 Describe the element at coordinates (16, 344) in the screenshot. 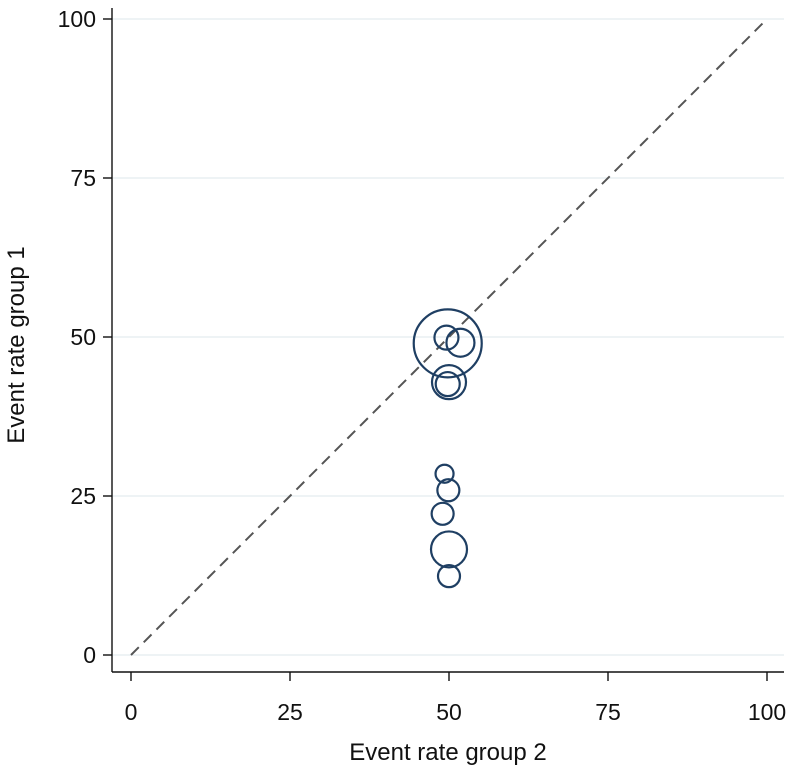

I see `y-axis-title: Event rate group 1` at that location.